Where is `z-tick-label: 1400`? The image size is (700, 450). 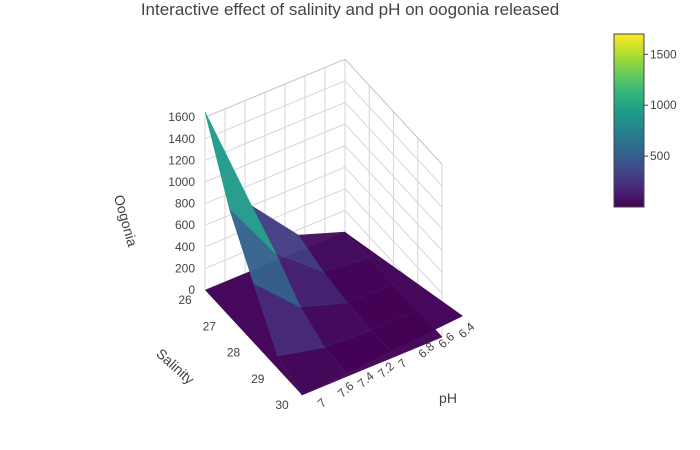
z-tick-label: 1400 is located at coordinates (181, 139).